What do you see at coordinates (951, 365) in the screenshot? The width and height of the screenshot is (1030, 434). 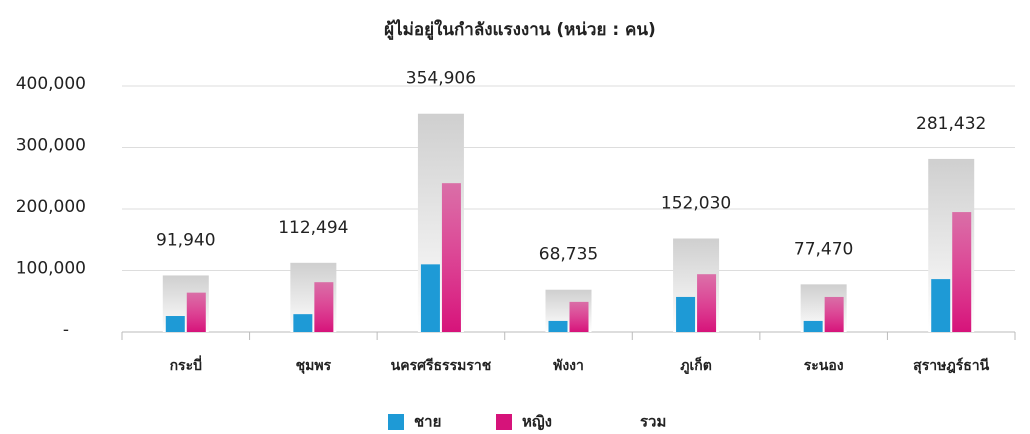 I see `x-tick-label: สุราษฎร์ธานี` at bounding box center [951, 365].